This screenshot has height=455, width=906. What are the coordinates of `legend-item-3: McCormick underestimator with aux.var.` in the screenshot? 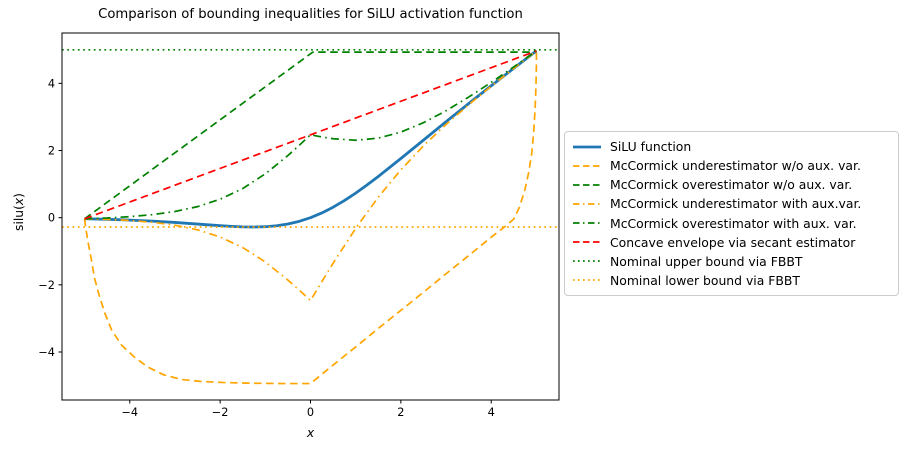 It's located at (731, 203).